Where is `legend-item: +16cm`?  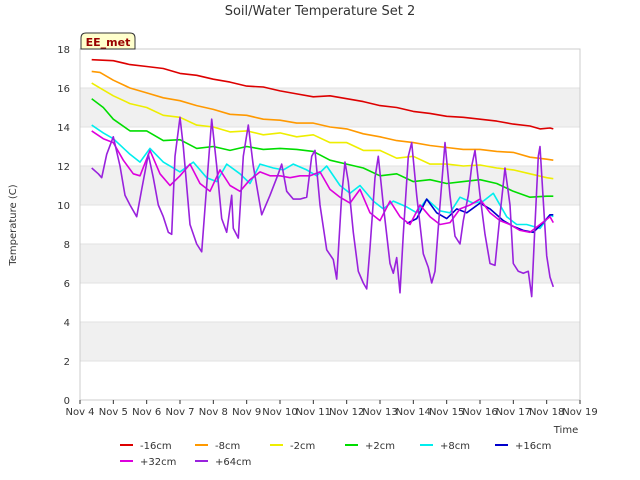
legend-item: +16cm is located at coordinates (523, 446).